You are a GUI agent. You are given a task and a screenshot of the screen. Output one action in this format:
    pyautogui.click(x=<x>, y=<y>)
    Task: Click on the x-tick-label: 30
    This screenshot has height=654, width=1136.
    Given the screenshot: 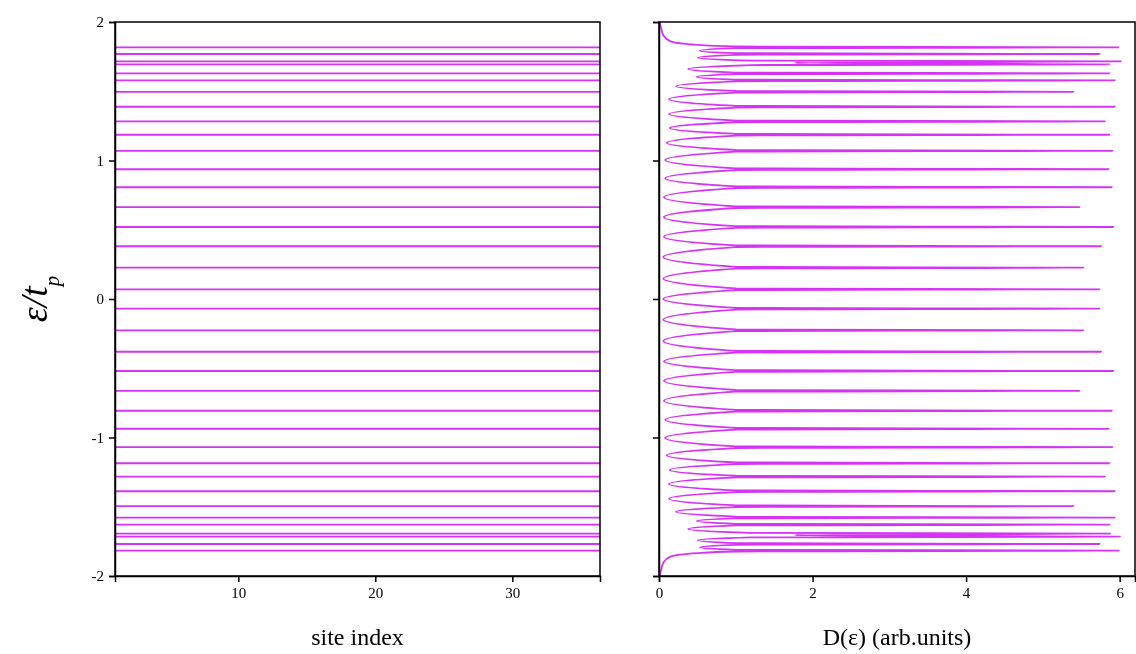 What is the action you would take?
    pyautogui.click(x=513, y=592)
    